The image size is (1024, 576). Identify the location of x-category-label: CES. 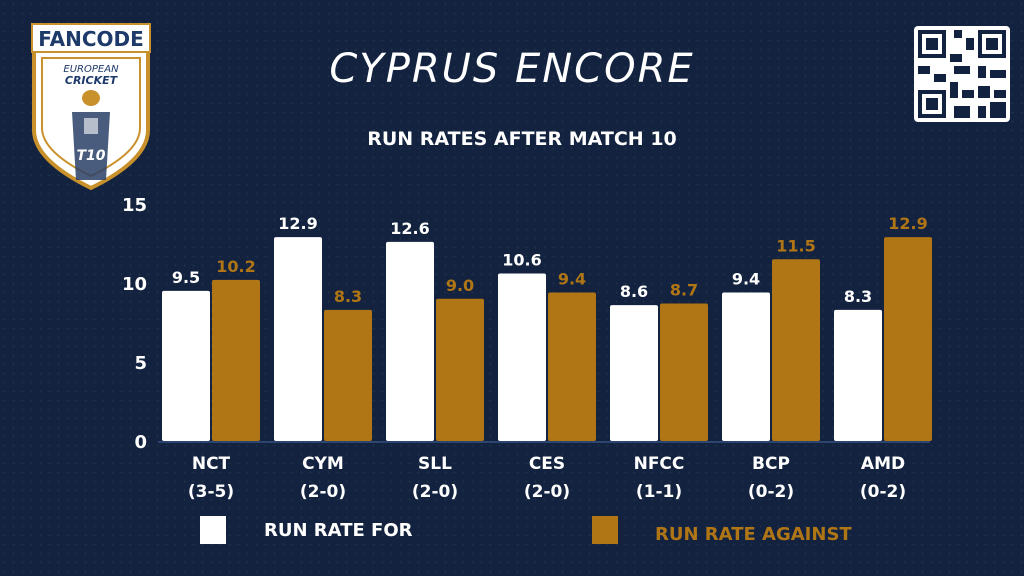
(547, 464).